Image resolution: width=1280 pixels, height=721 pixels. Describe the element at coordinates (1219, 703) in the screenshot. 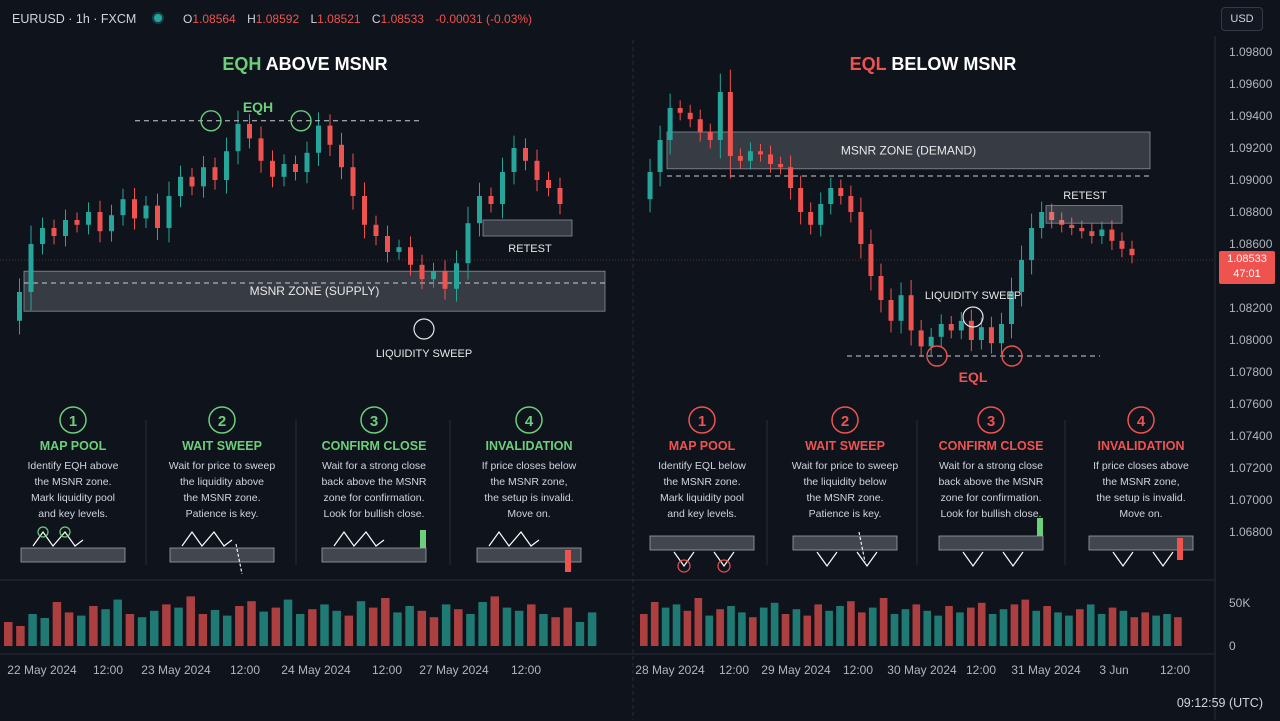

I see `clock-readout: 09:12:59 (UTC)` at that location.